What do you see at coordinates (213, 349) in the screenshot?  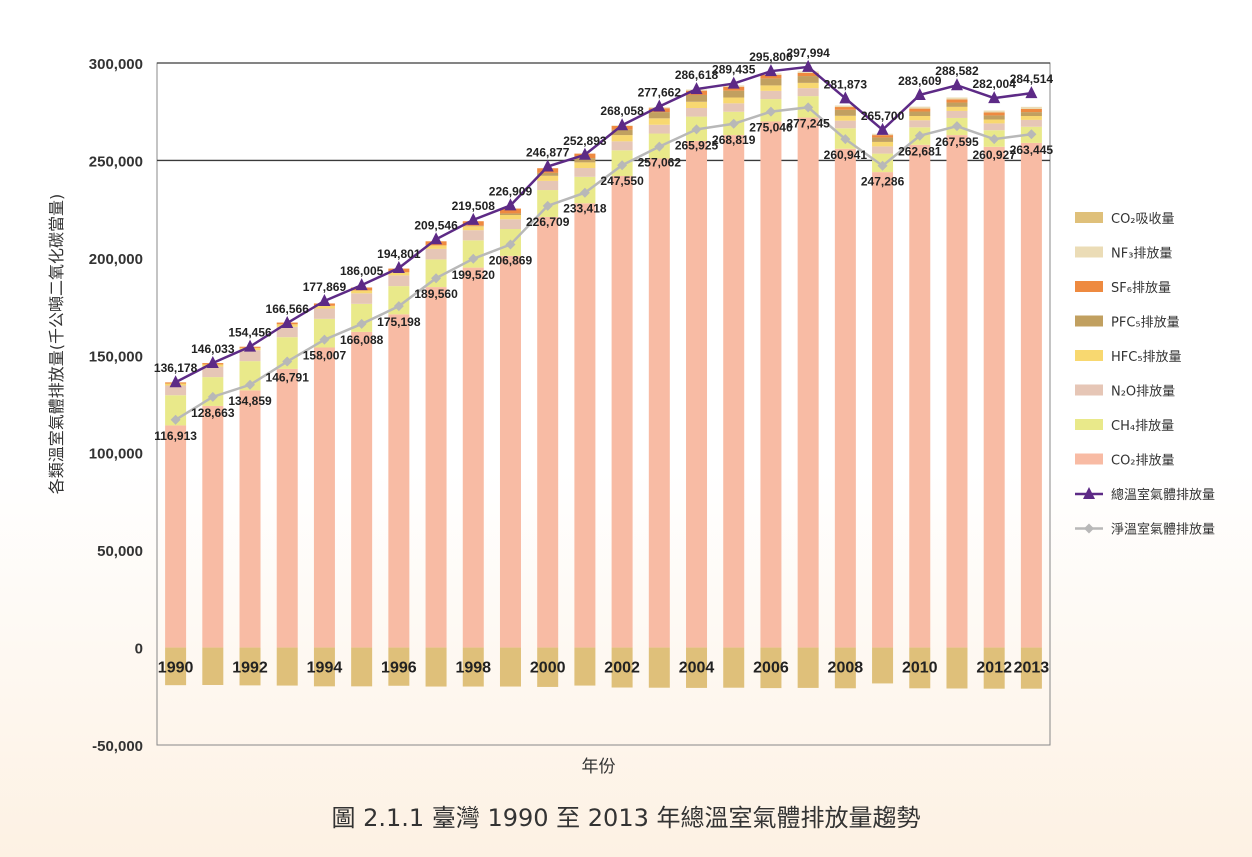 I see `total-value-label: 146,033` at bounding box center [213, 349].